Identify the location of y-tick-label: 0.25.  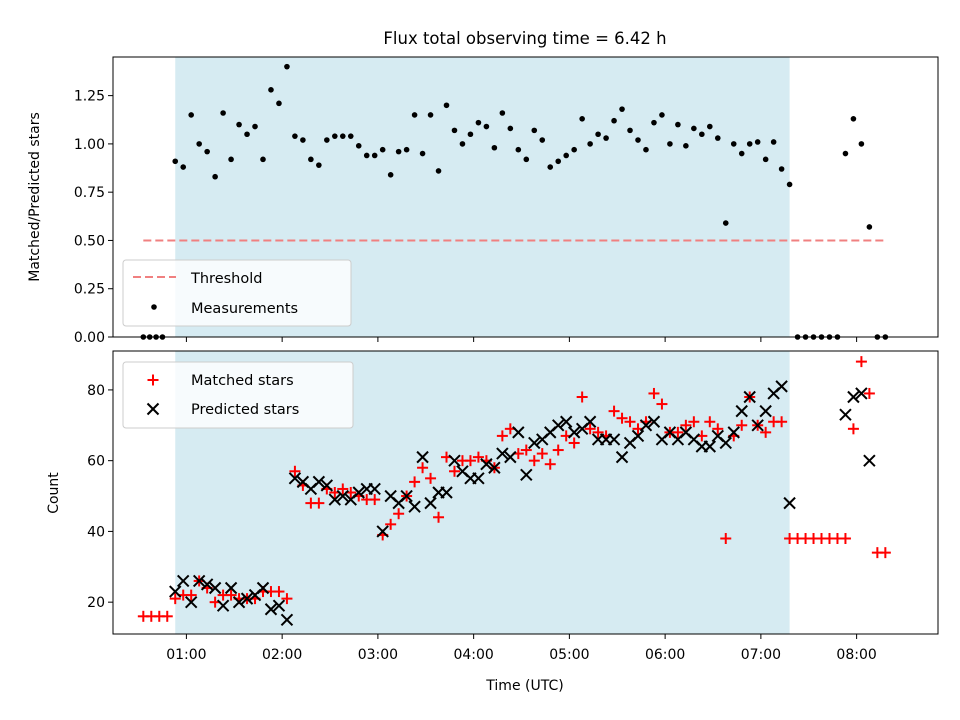
(89, 290).